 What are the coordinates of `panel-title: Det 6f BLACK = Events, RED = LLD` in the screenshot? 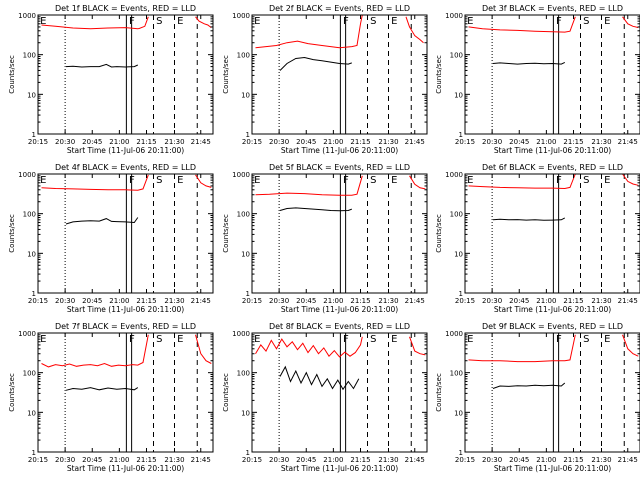 It's located at (552, 167).